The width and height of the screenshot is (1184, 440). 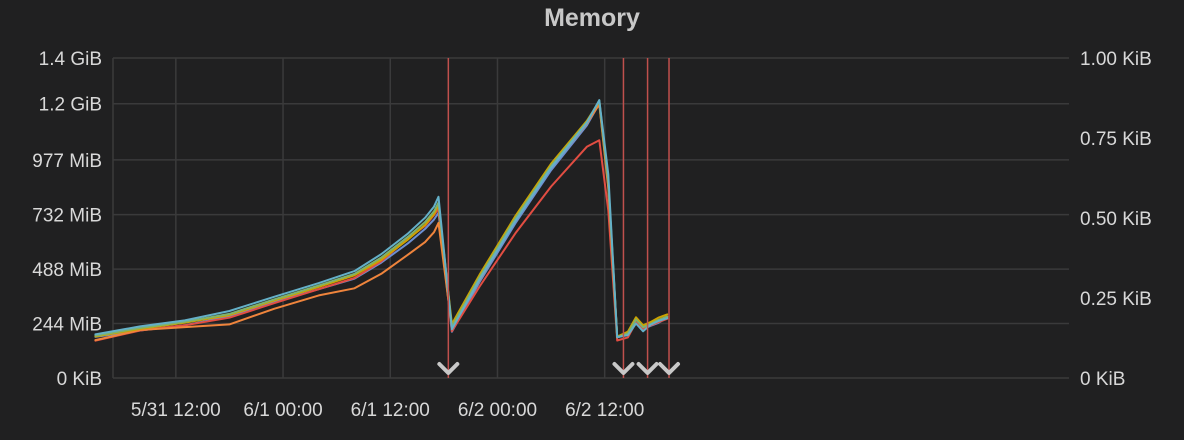 What do you see at coordinates (604, 410) in the screenshot?
I see `x-tick-label: 6/2 12:00` at bounding box center [604, 410].